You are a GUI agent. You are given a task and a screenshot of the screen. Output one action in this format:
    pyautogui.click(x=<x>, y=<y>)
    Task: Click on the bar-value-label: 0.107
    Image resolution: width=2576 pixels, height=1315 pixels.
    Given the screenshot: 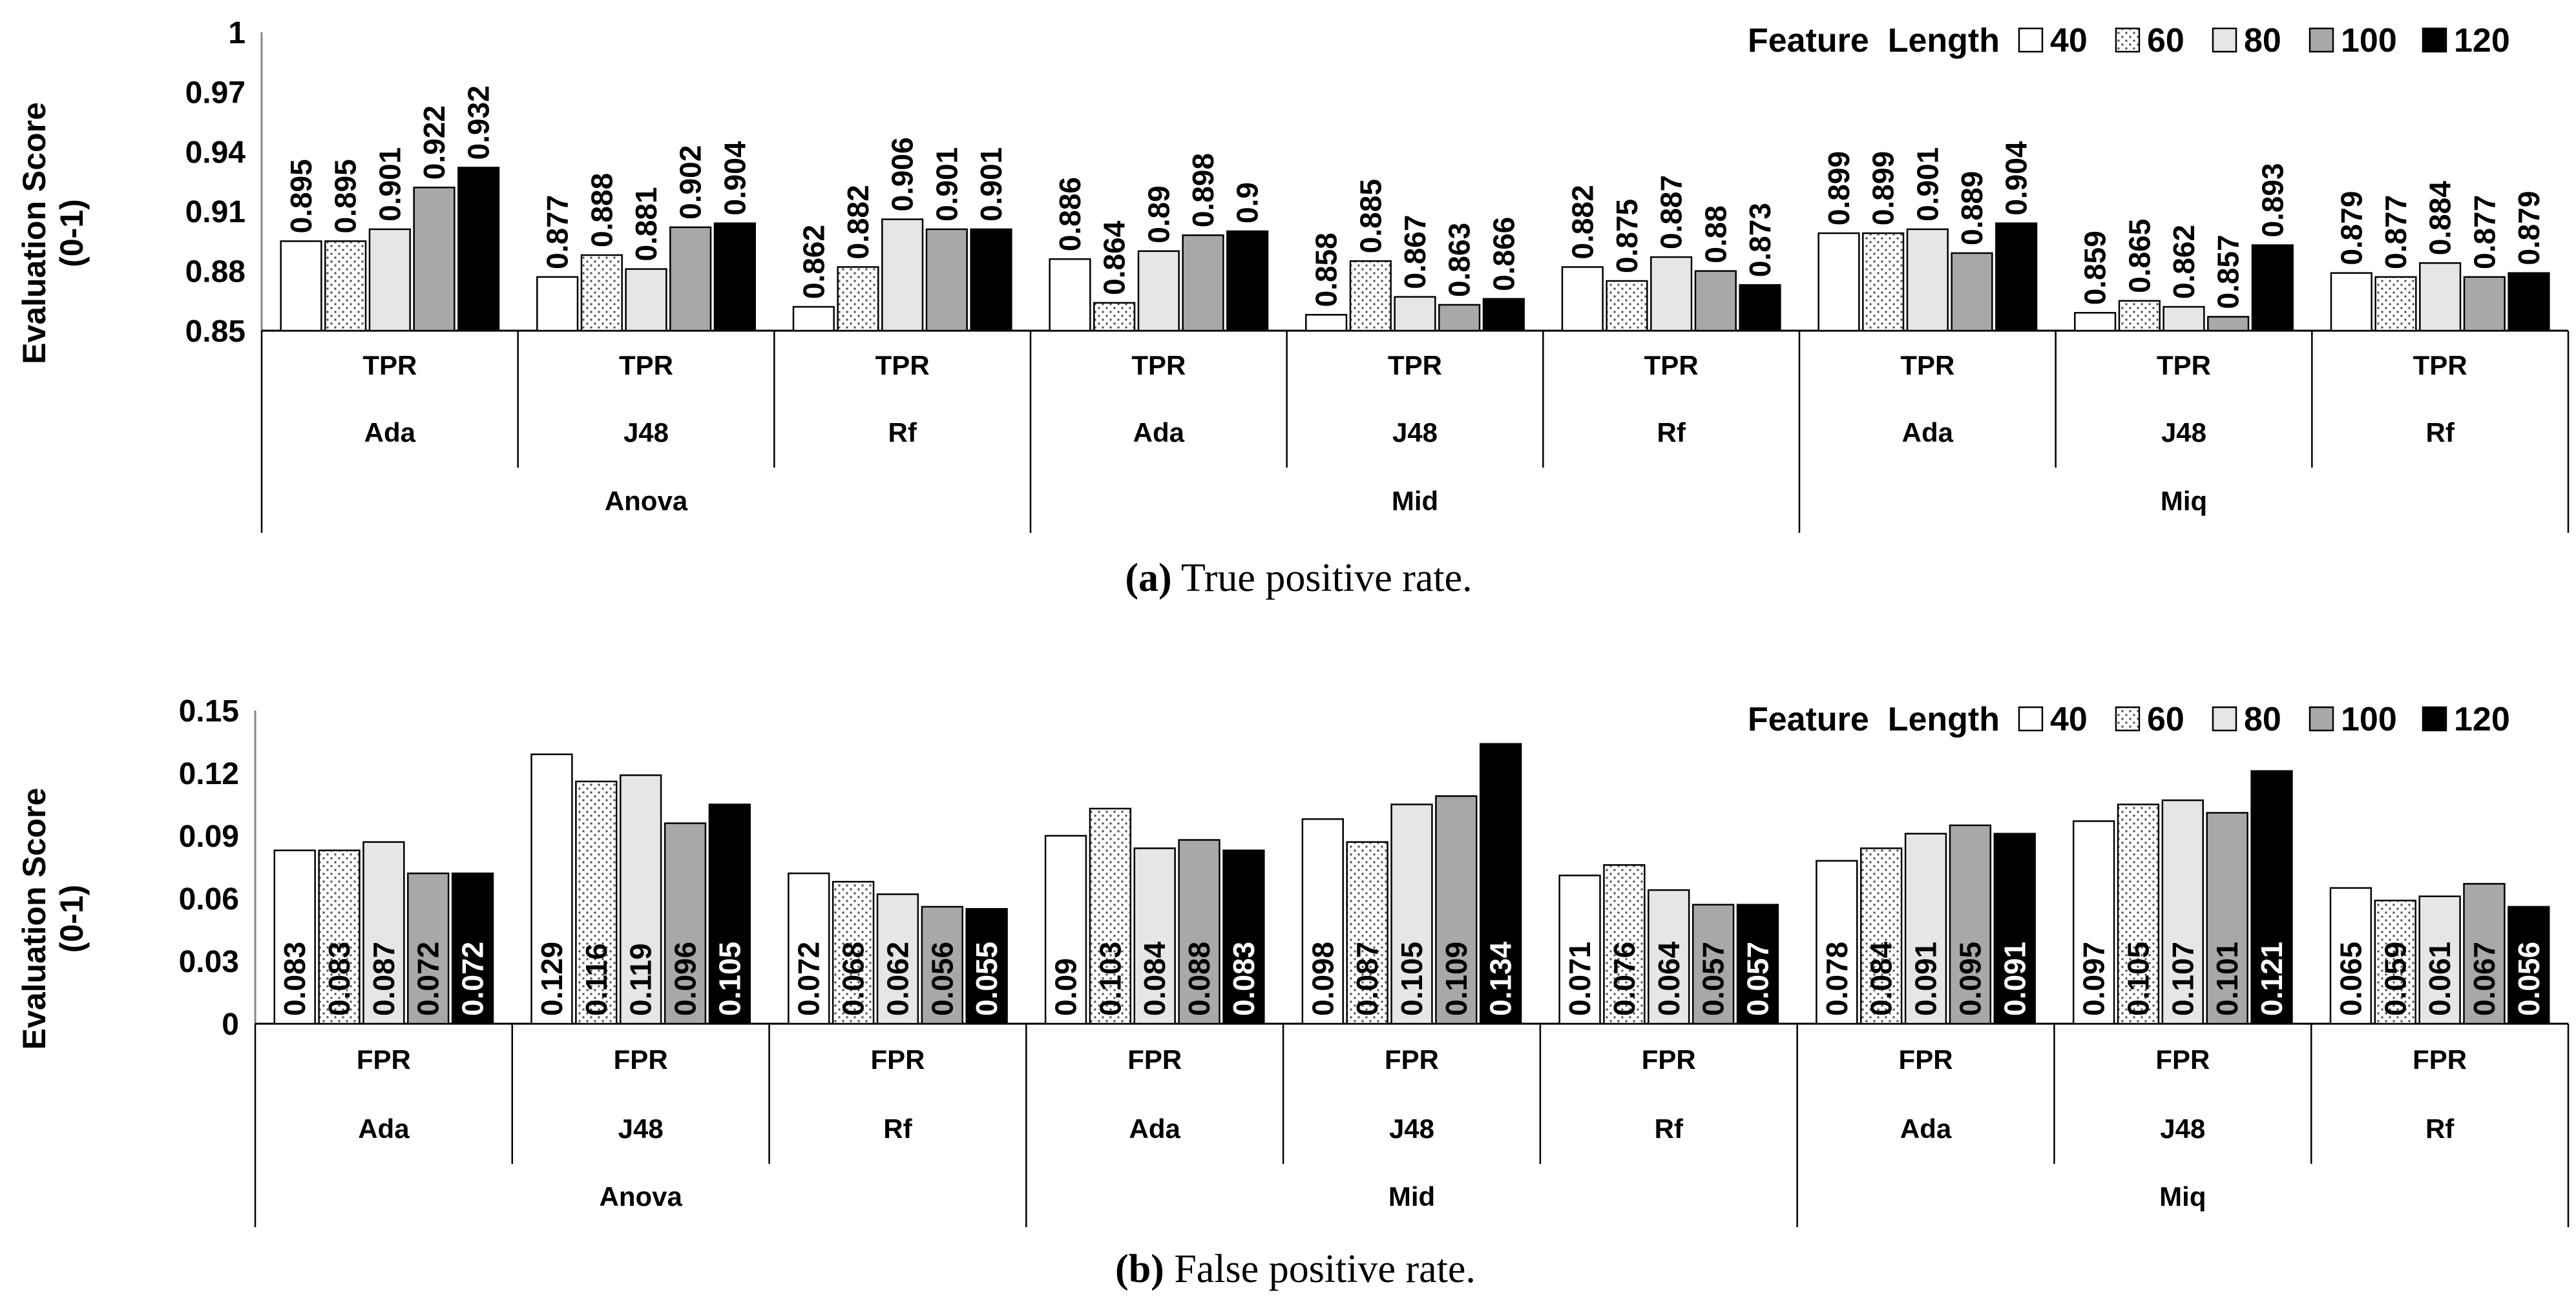 What is the action you would take?
    pyautogui.click(x=2182, y=979)
    